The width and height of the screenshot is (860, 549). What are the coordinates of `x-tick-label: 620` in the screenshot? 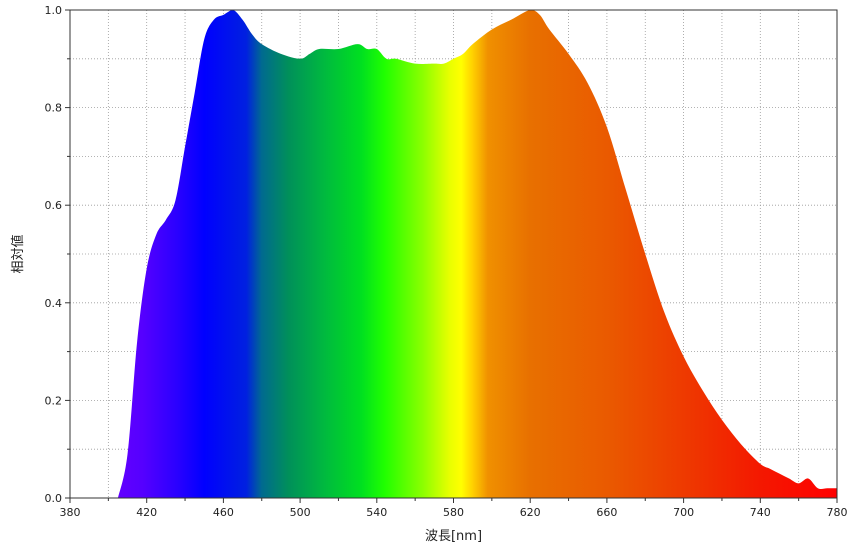 It's located at (530, 512).